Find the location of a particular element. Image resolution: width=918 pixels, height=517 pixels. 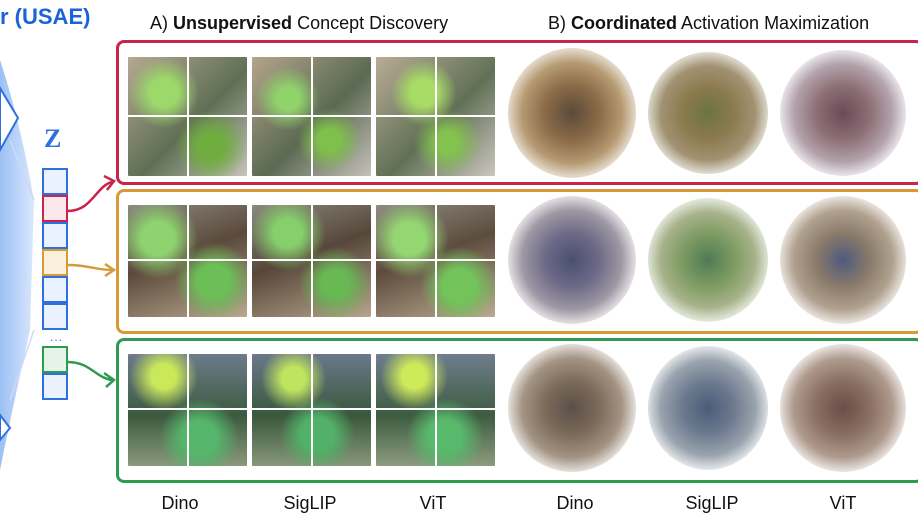

encoder-shape is located at coordinates (17, 265).